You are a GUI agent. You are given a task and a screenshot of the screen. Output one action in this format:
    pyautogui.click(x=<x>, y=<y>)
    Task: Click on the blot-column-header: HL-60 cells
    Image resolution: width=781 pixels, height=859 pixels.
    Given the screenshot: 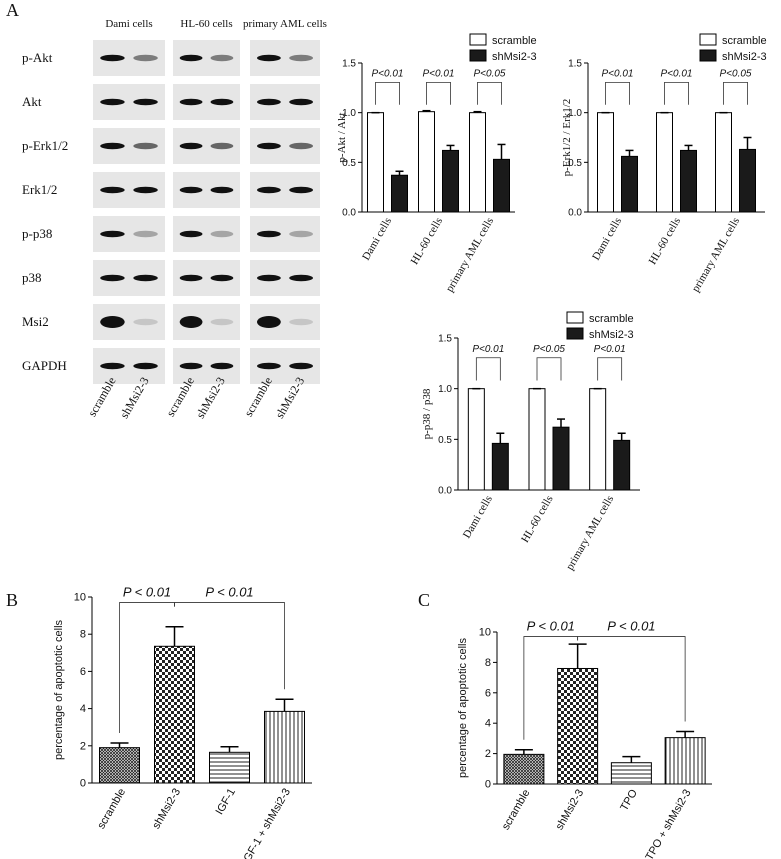 What is the action you would take?
    pyautogui.click(x=206, y=24)
    